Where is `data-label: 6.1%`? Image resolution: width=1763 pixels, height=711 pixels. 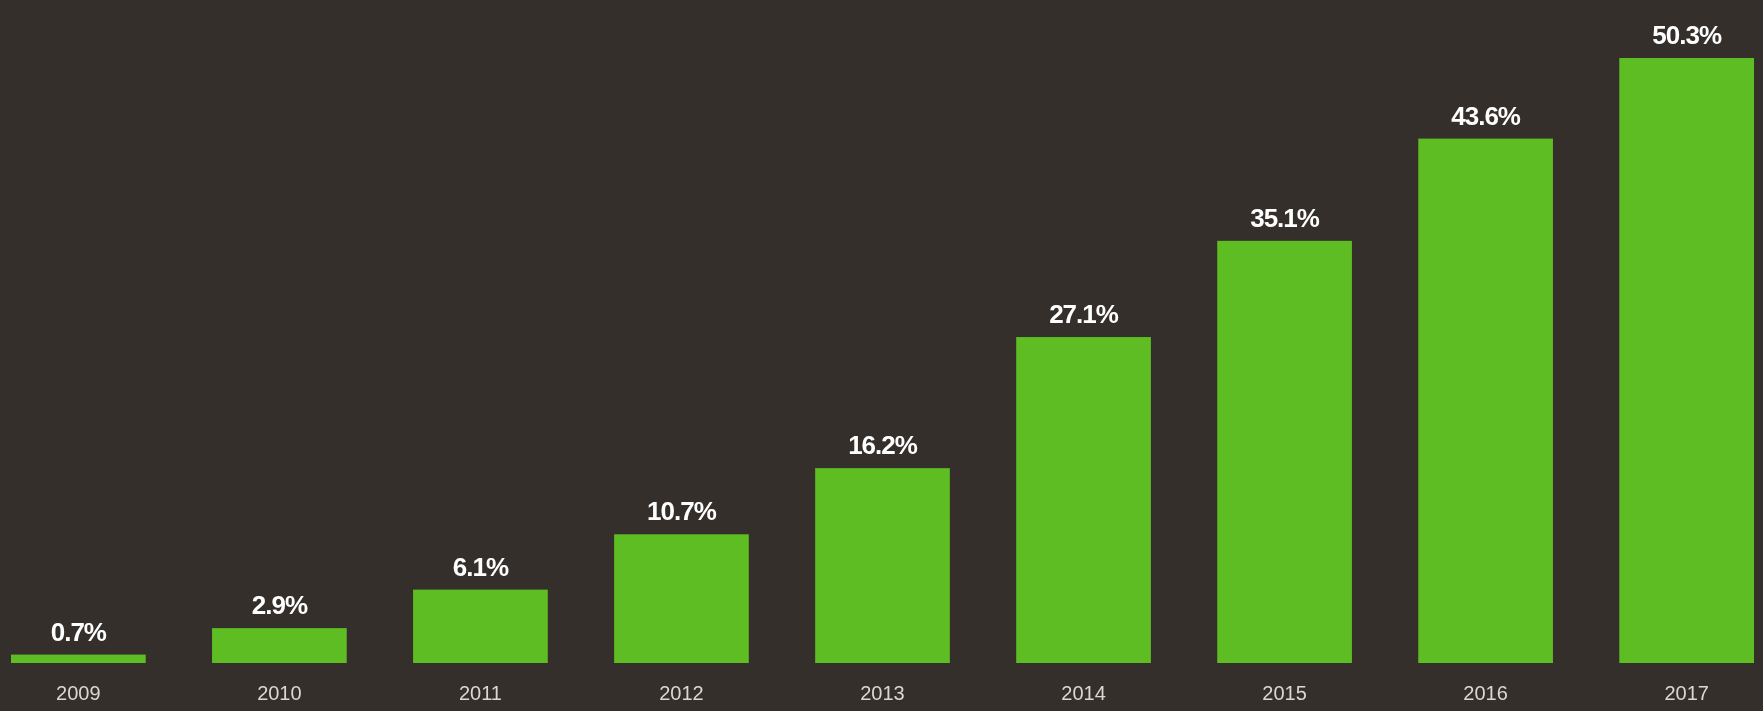 data-label: 6.1% is located at coordinates (480, 566).